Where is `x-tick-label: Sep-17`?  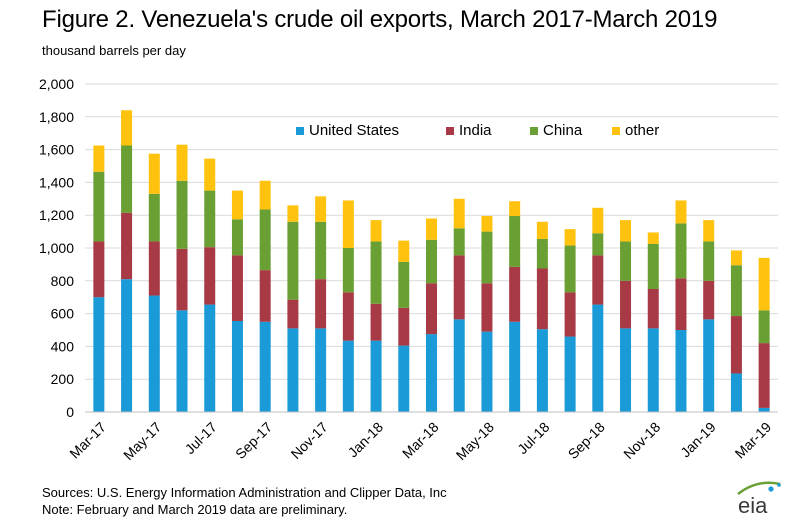
x-tick-label: Sep-17 is located at coordinates (253, 440).